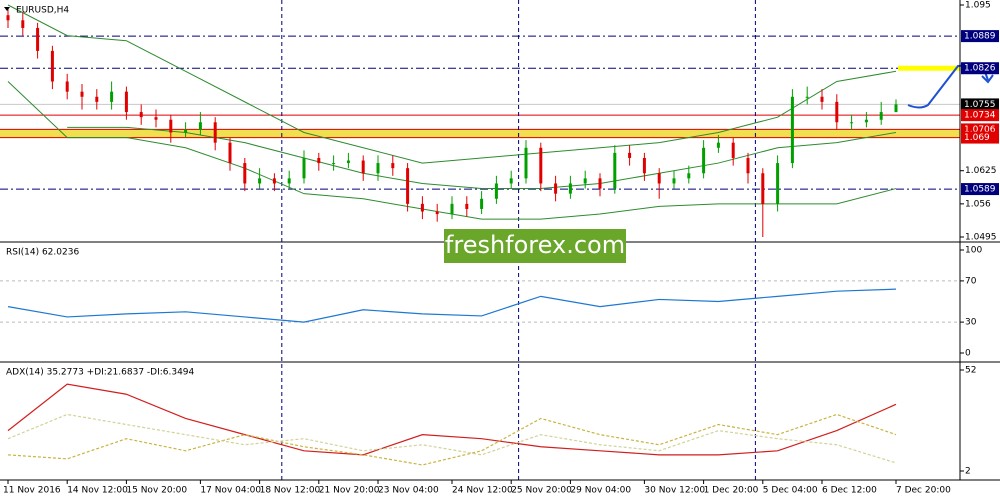 This screenshot has height=500, width=1000. I want to click on x-tick-label: 25 Nov 20:00, so click(541, 491).